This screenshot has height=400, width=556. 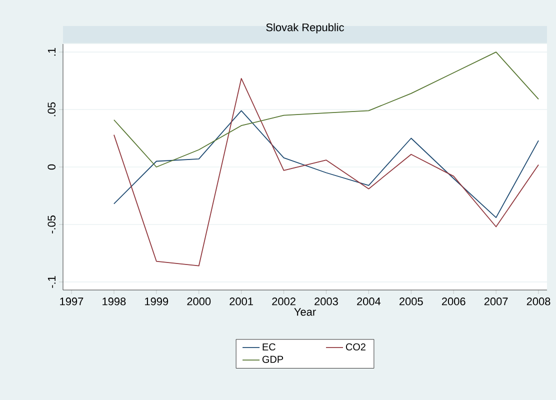 I want to click on y-tick-label: .1, so click(x=52, y=52).